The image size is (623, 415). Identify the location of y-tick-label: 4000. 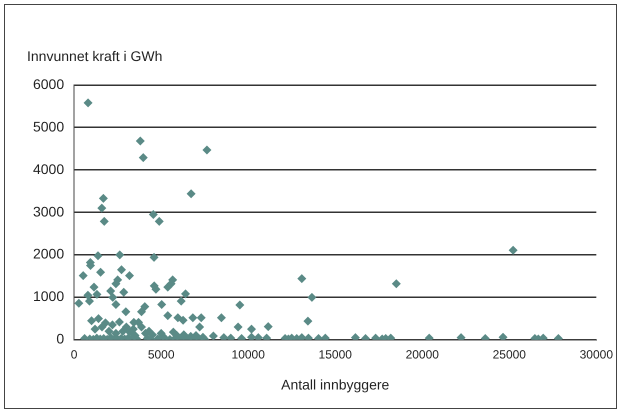
(48, 168).